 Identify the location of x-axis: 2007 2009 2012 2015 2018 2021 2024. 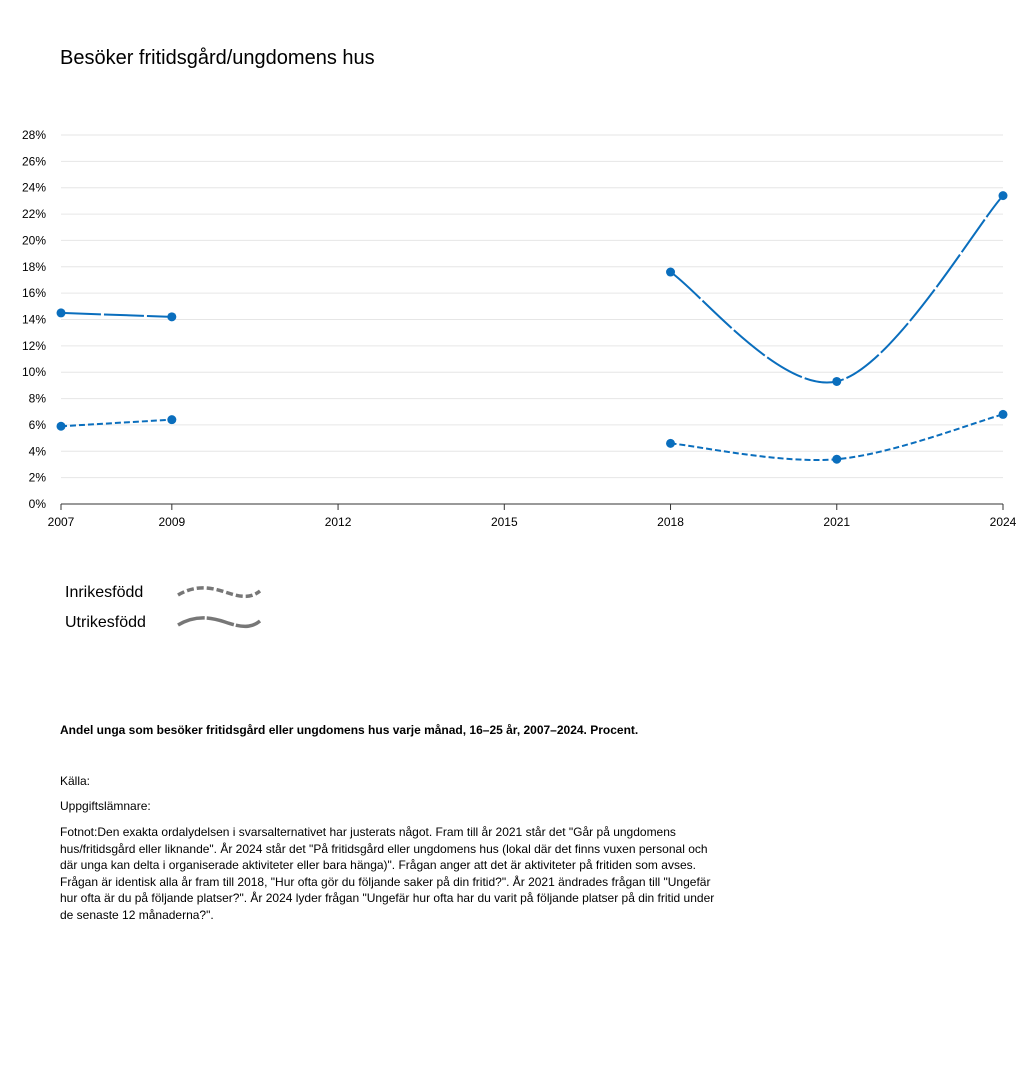
(532, 516).